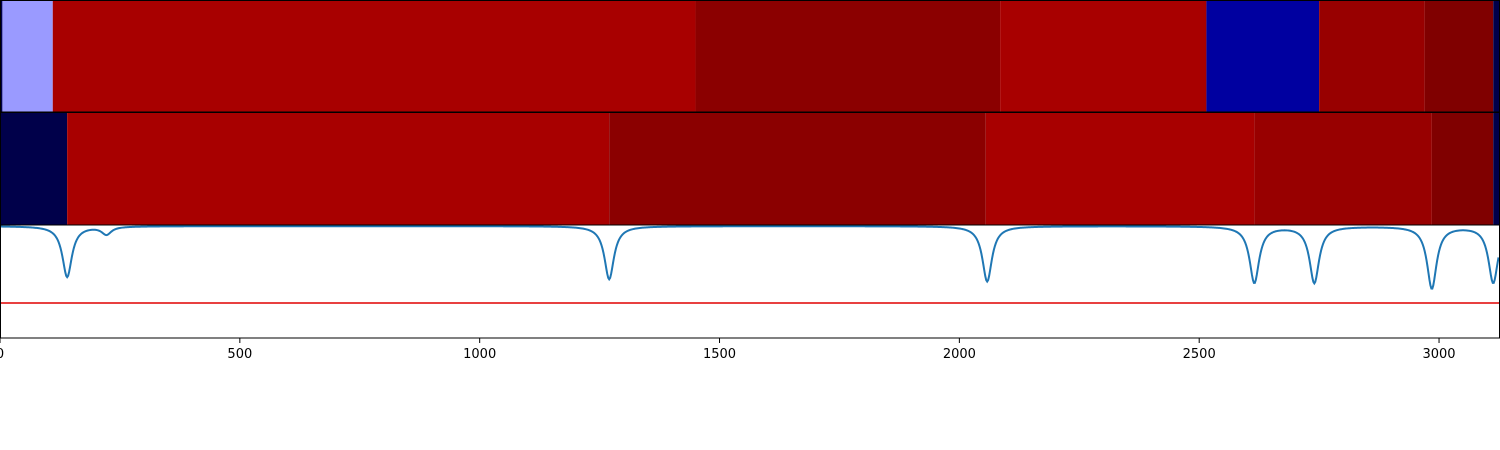  I want to click on signal-line, so click(750, 257).